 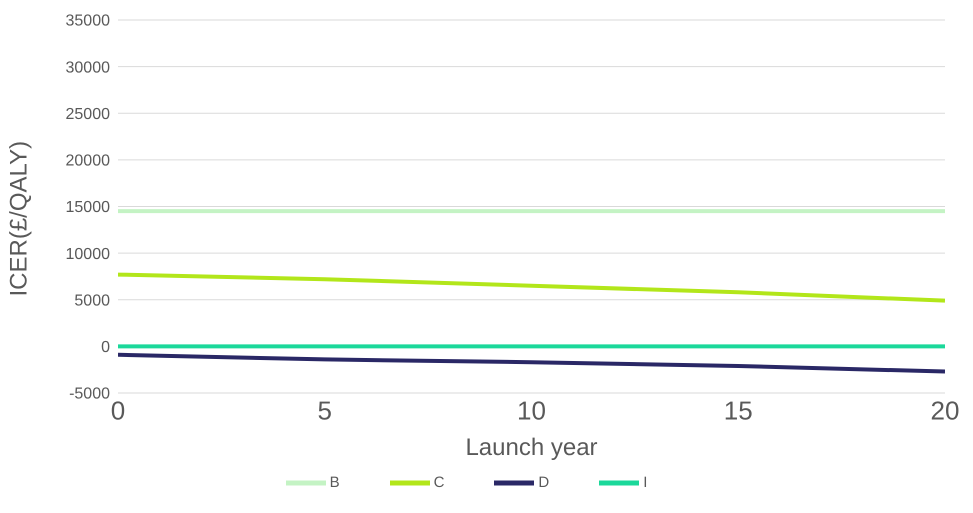 What do you see at coordinates (92, 301) in the screenshot?
I see `y-tick-label: 5000` at bounding box center [92, 301].